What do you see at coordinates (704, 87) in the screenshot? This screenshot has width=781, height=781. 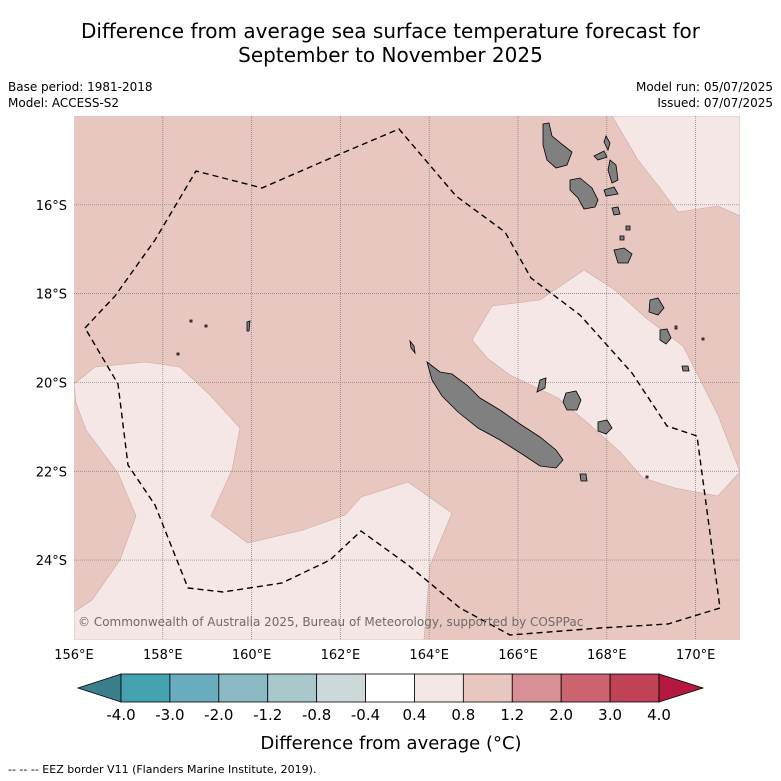 I see `model-run-text: Model run: 05/07/2025` at bounding box center [704, 87].